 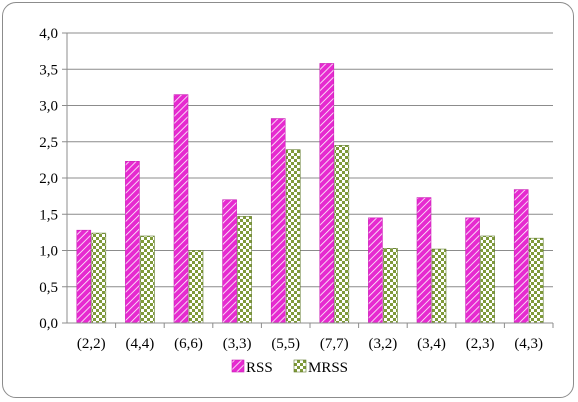 I want to click on x-tick-label: (5,5), so click(x=285, y=344).